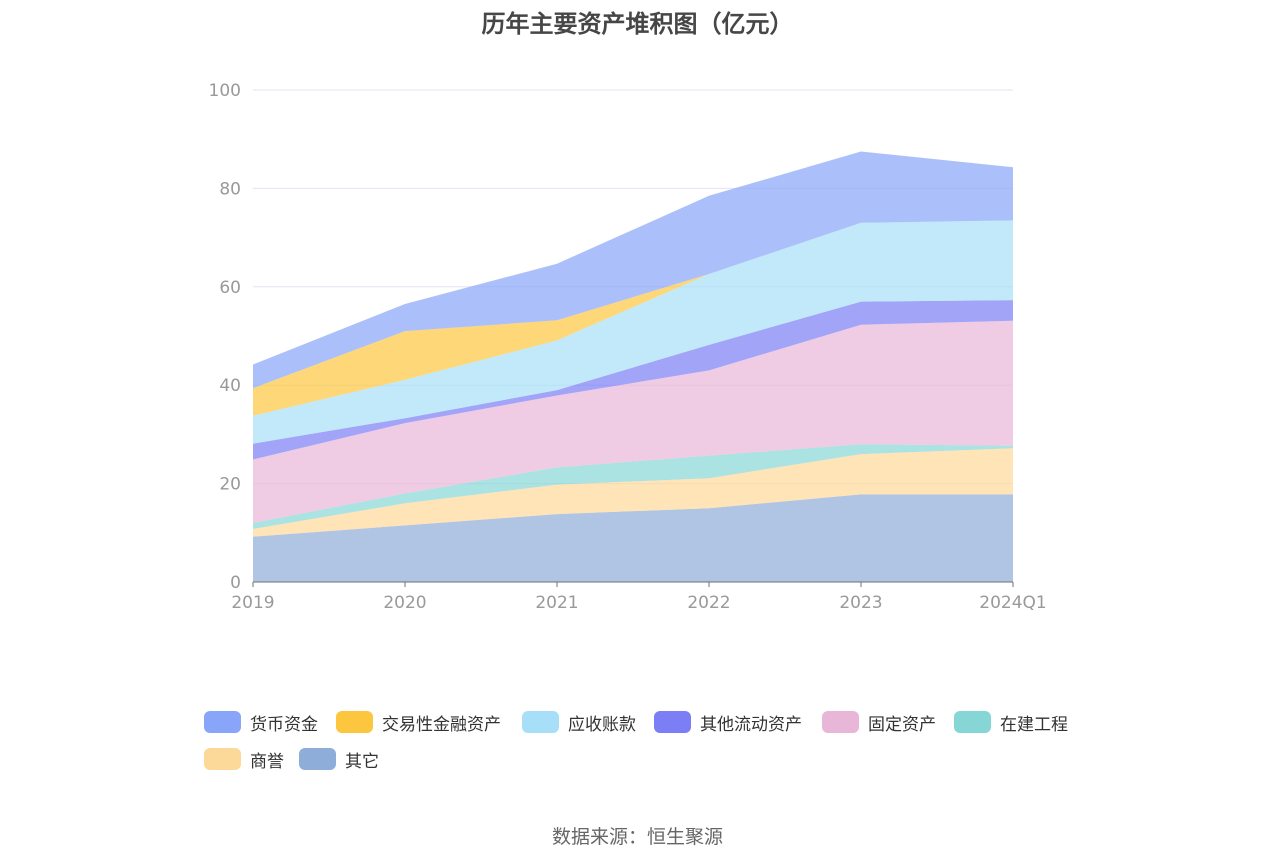 The image size is (1275, 862). I want to click on x-tick-label: 2024Q1, so click(1012, 603).